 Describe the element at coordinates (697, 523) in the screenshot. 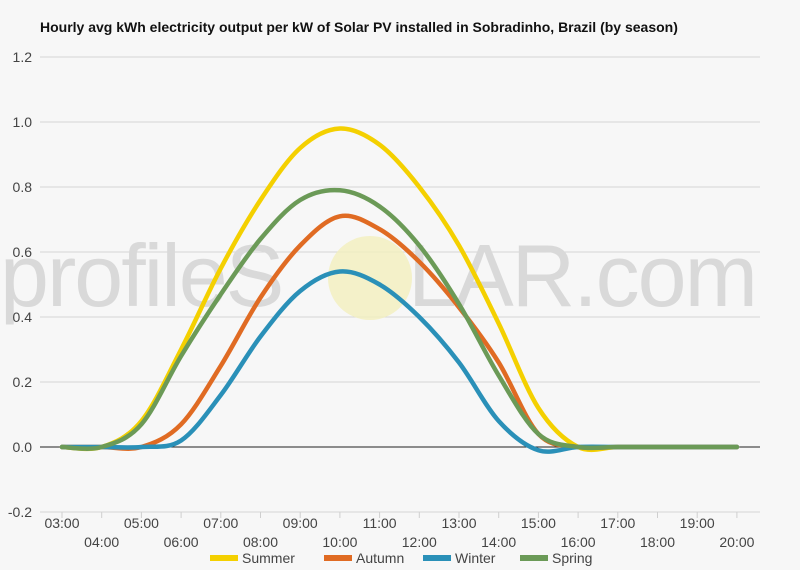

I see `x-tick-label: 19:00` at that location.